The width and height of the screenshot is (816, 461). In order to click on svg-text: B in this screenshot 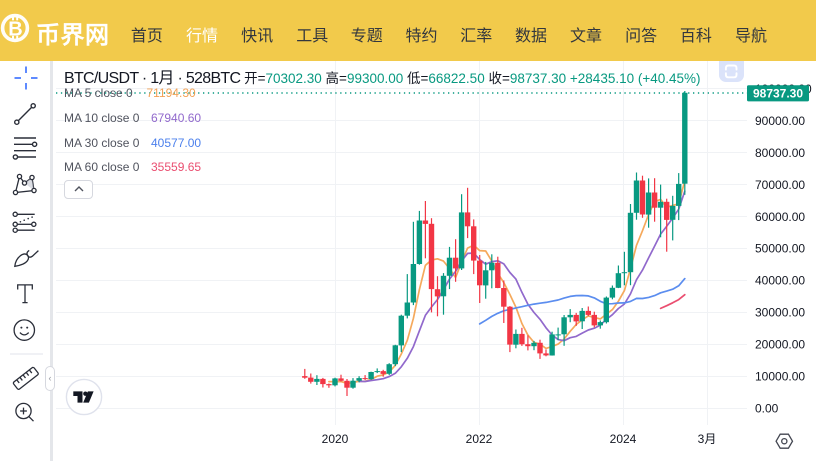, I will do `click(15, 30)`.